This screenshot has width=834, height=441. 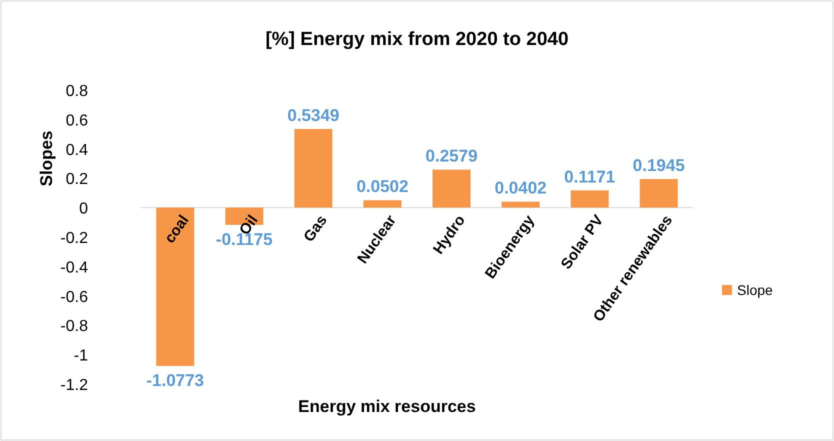 What do you see at coordinates (520, 188) in the screenshot?
I see `data-label: 0.0402` at bounding box center [520, 188].